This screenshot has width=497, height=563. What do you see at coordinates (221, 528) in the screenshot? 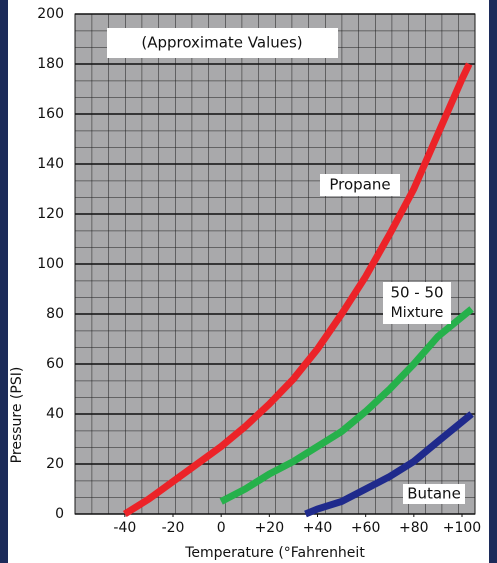
I see `x-tick-label: 0` at bounding box center [221, 528].